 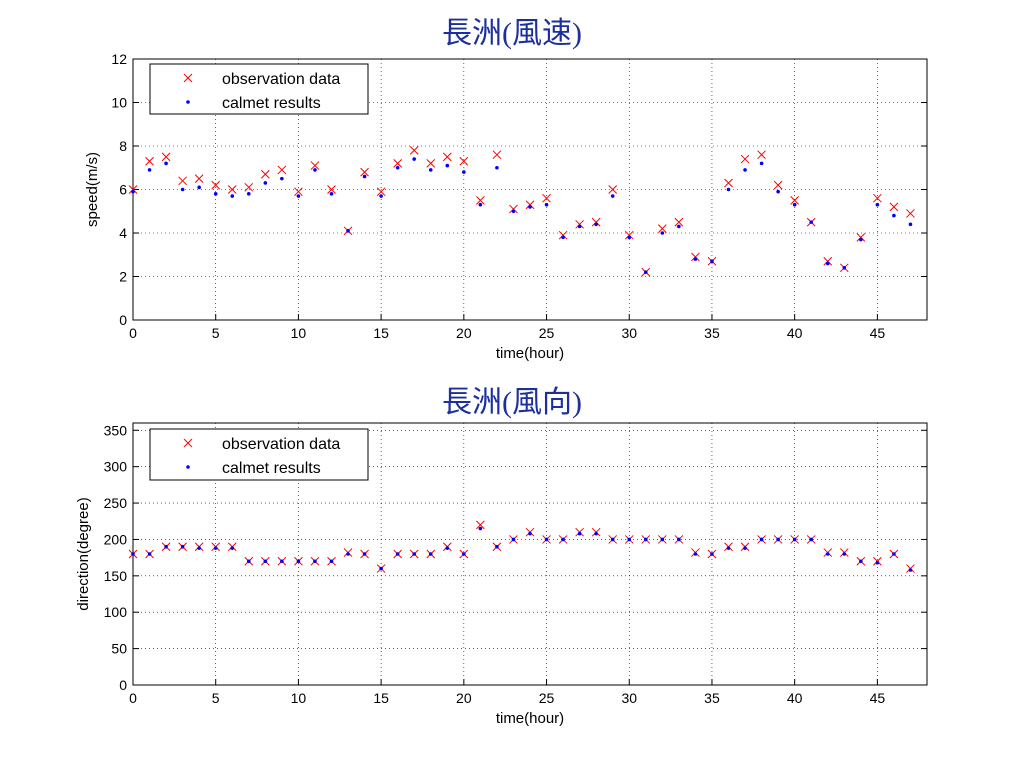 What do you see at coordinates (464, 698) in the screenshot?
I see `x-tick-label: 20` at bounding box center [464, 698].